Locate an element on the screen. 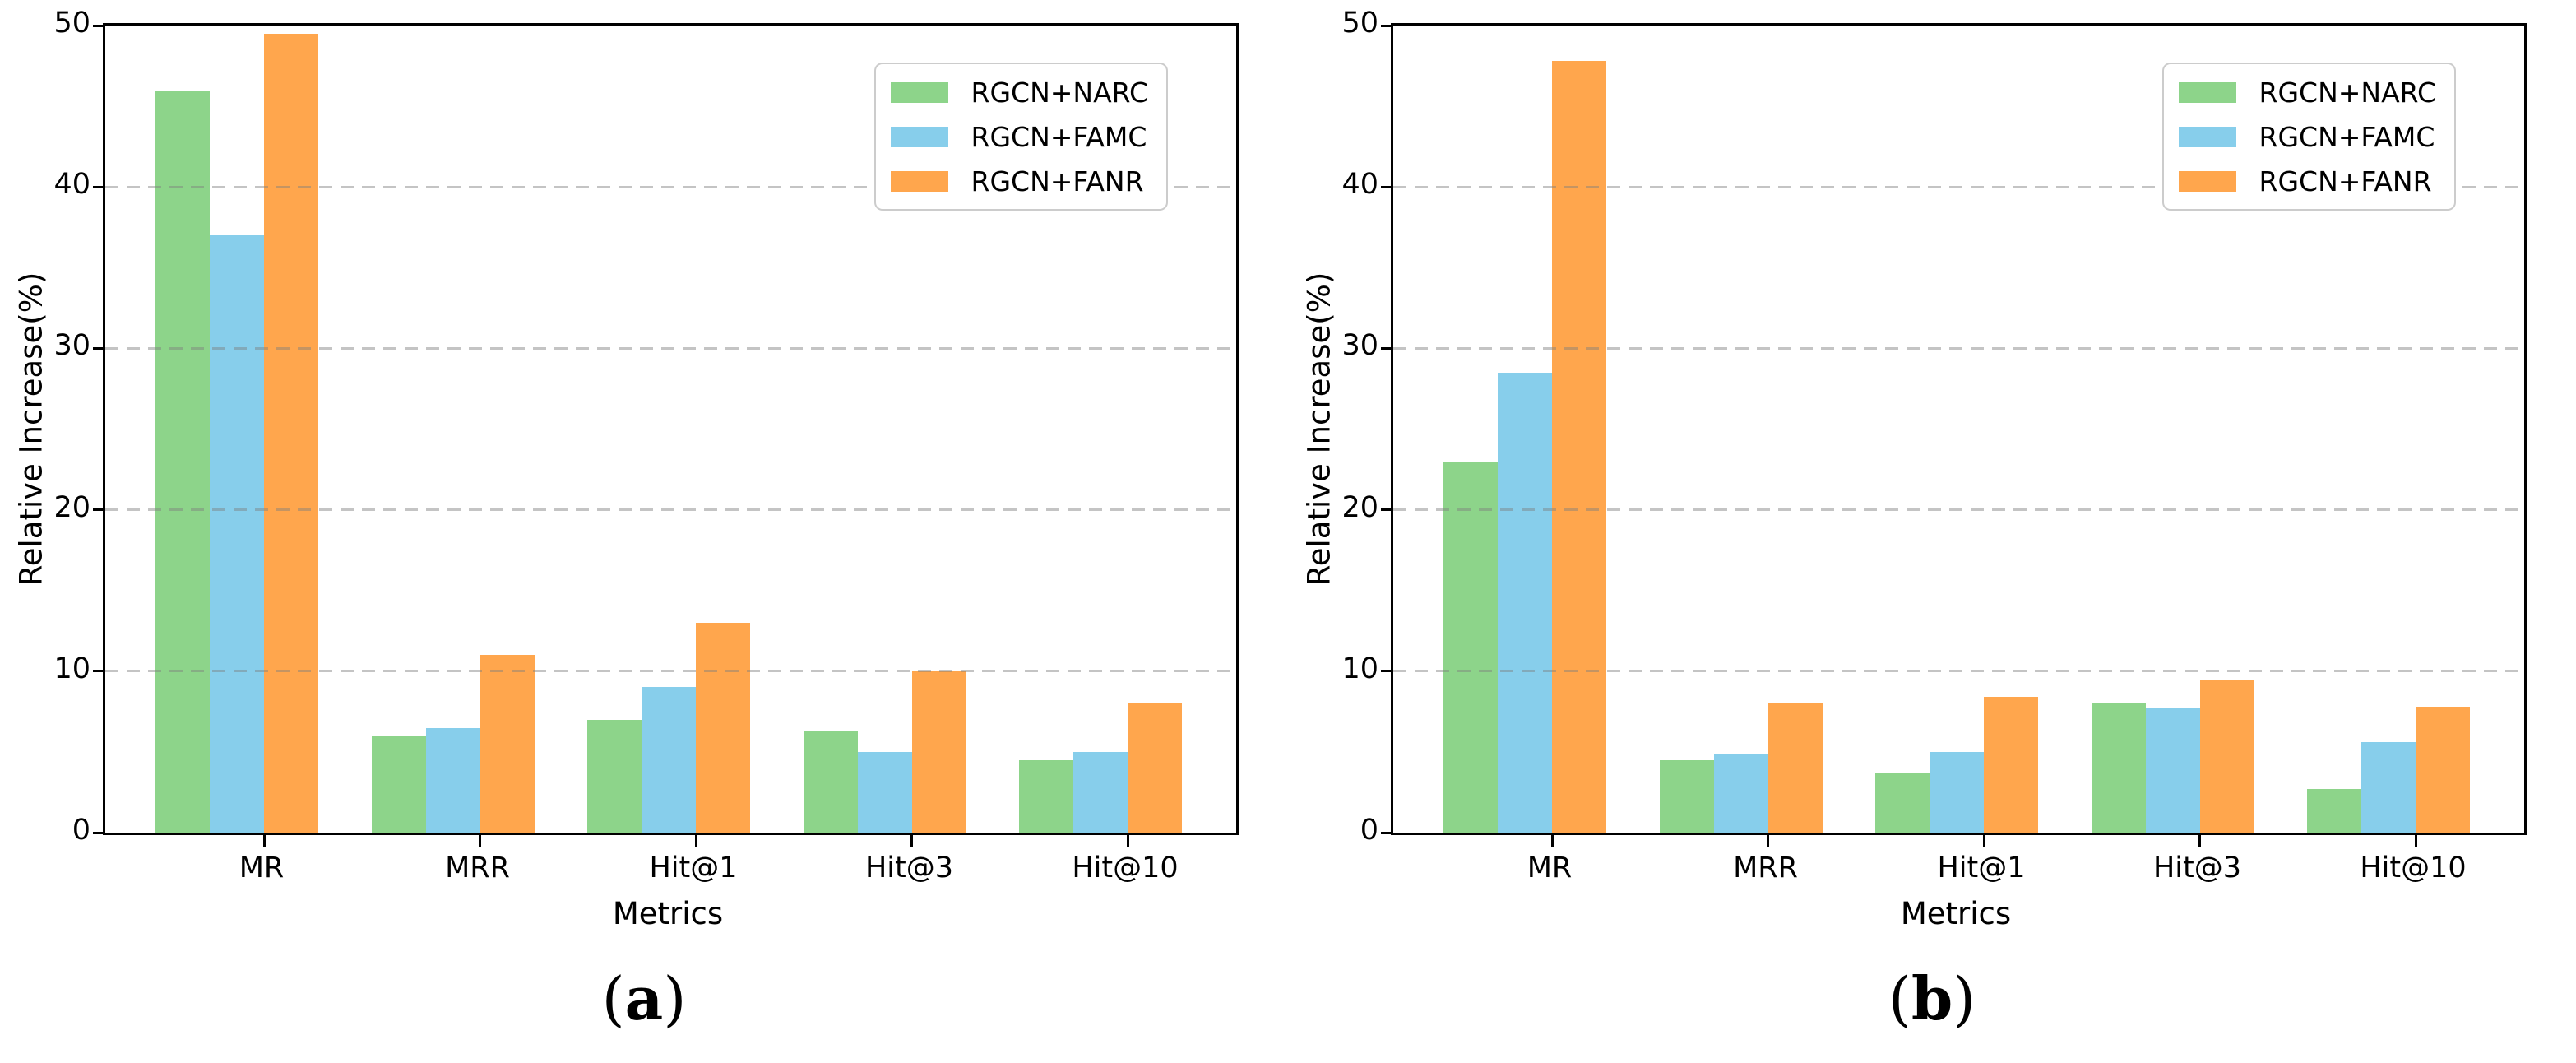 The height and width of the screenshot is (1063, 2576). legend-entry-RGCN+NARC: RGCN+NARC is located at coordinates (1019, 92).